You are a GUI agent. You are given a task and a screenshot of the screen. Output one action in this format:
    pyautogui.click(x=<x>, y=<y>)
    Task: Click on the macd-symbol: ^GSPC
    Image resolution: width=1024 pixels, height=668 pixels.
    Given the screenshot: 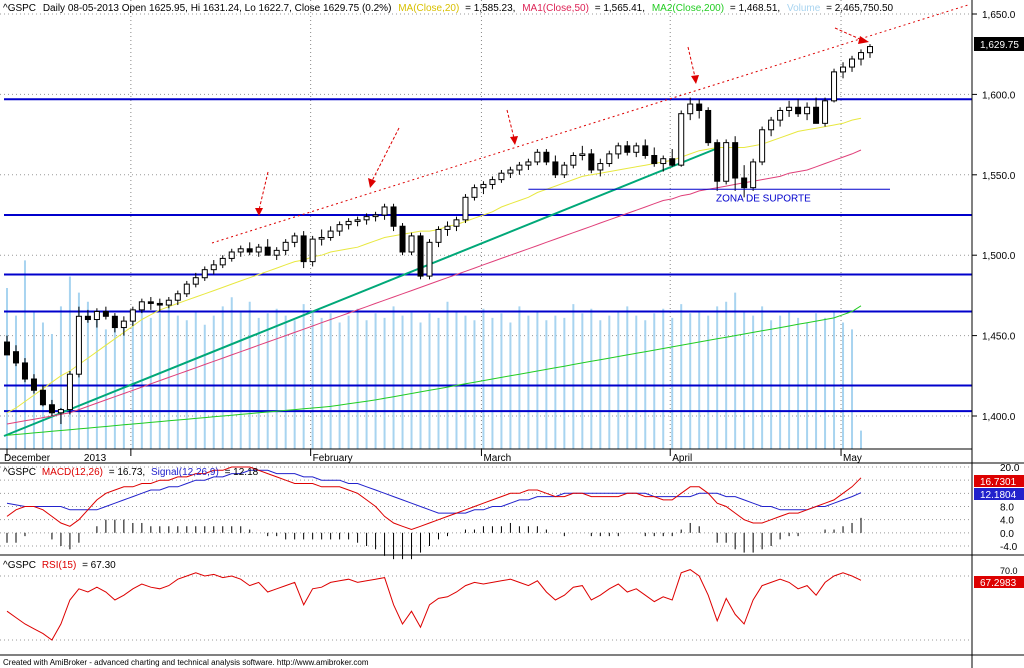 What is the action you would take?
    pyautogui.click(x=19, y=472)
    